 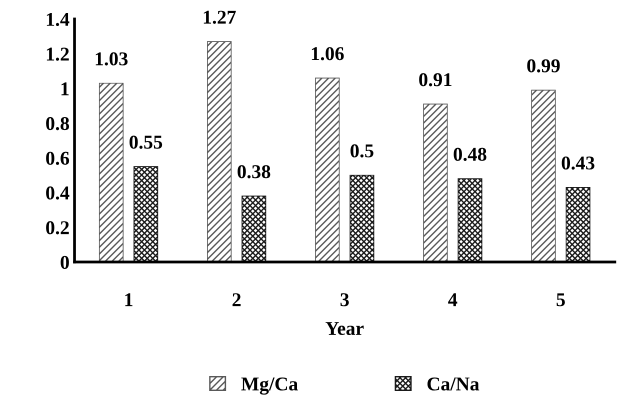 What do you see at coordinates (453, 299) in the screenshot?
I see `x-tick-label: 4` at bounding box center [453, 299].